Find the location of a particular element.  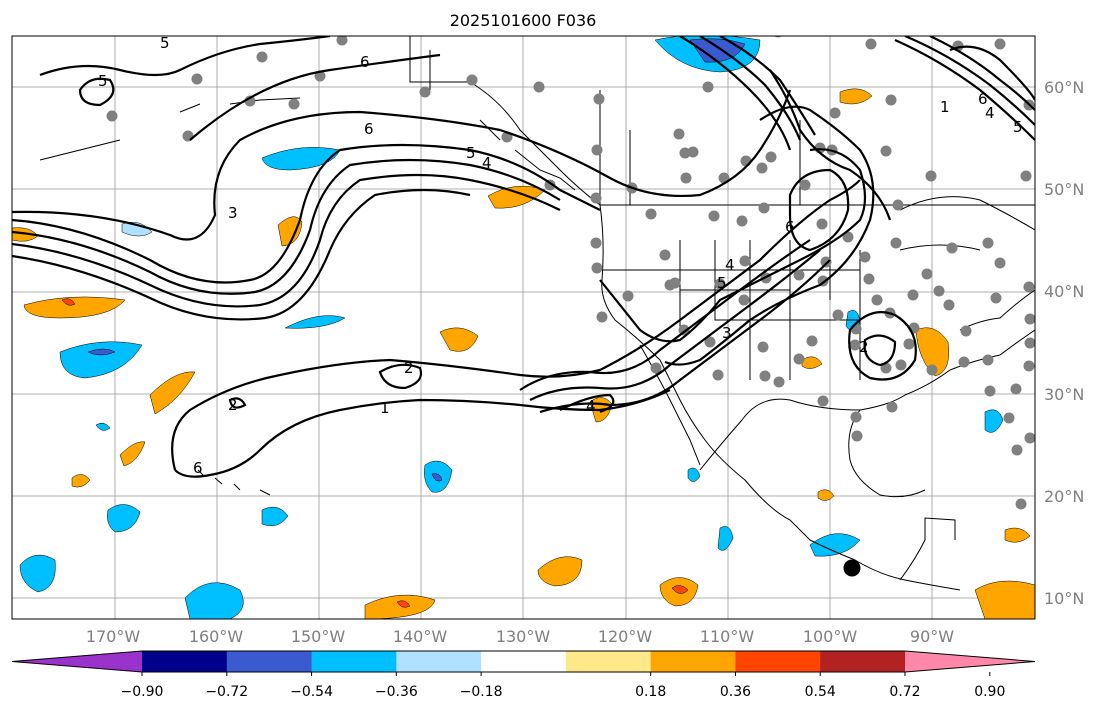

svg-text: 60°N is located at coordinates (1064, 87).